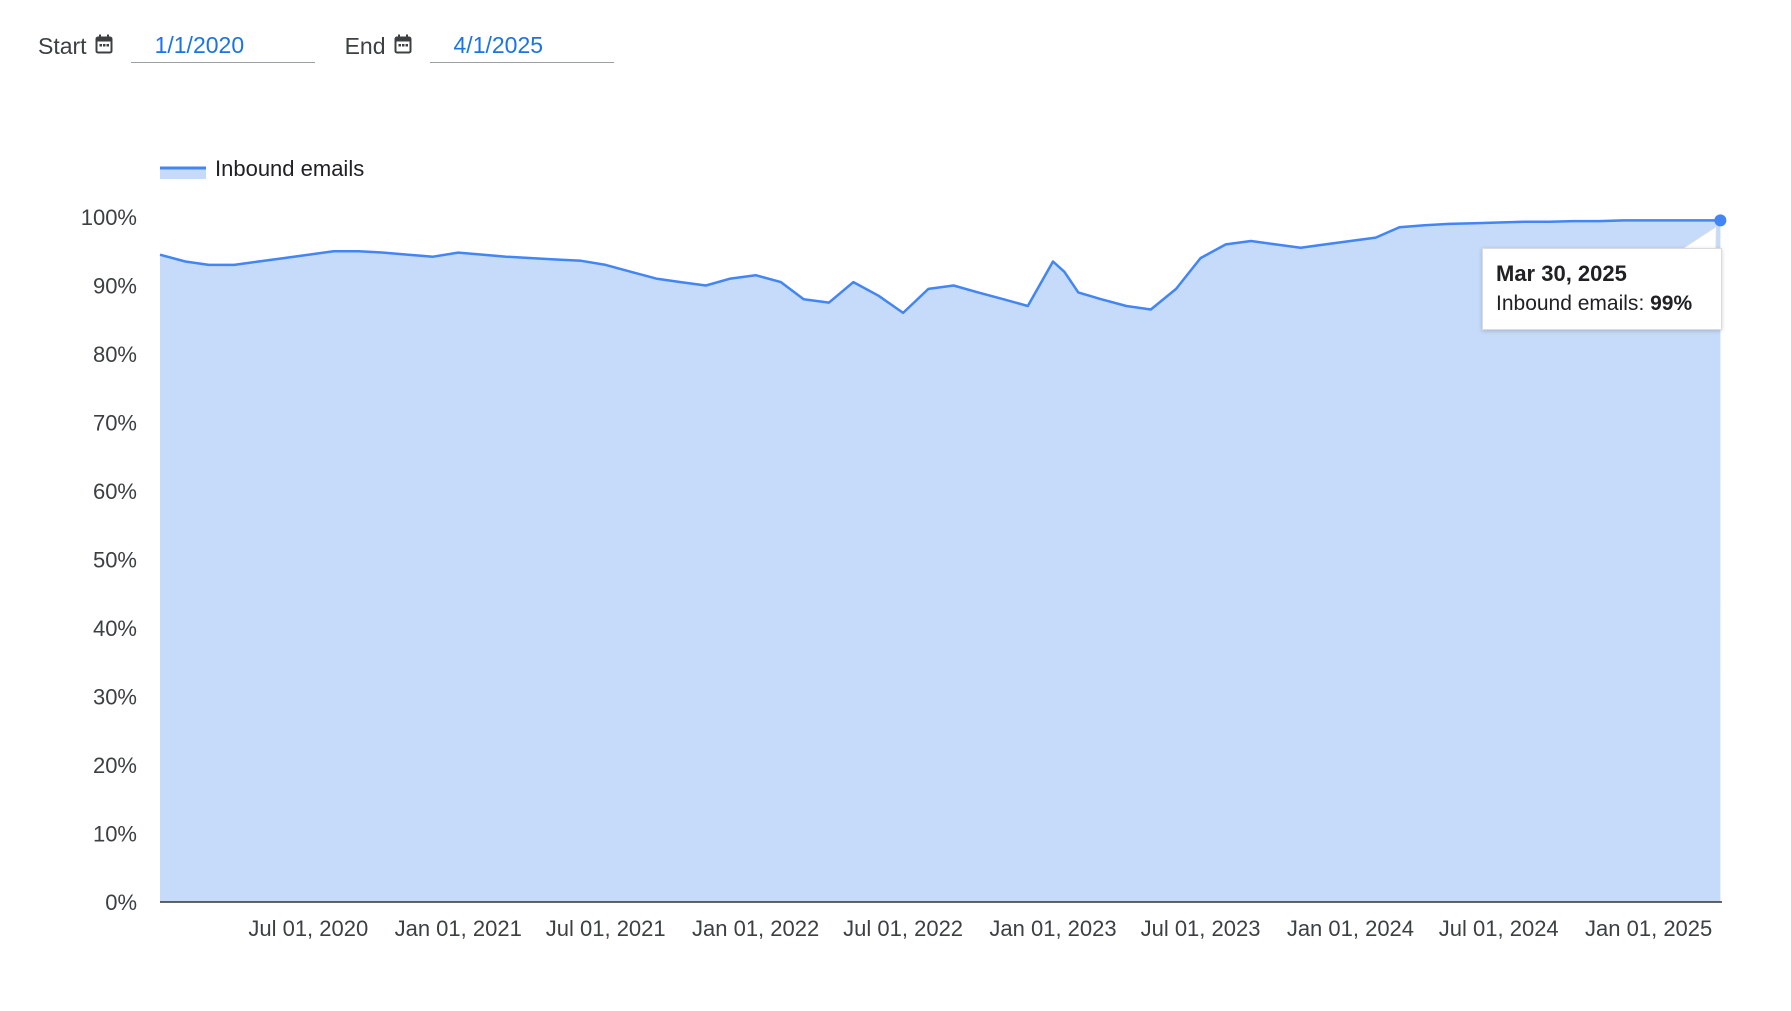  What do you see at coordinates (903, 928) in the screenshot?
I see `x-tick-label: Jul 01, 2022` at bounding box center [903, 928].